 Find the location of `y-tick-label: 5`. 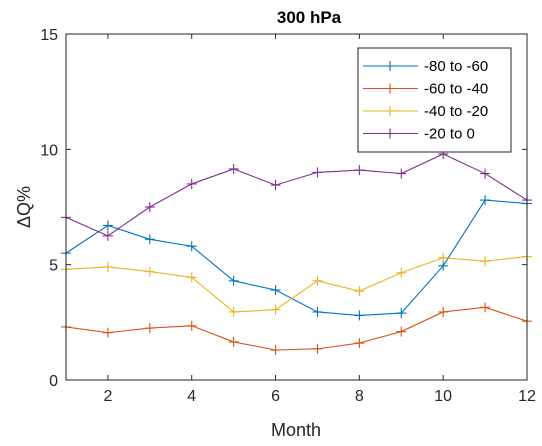

y-tick-label: 5 is located at coordinates (53, 266).